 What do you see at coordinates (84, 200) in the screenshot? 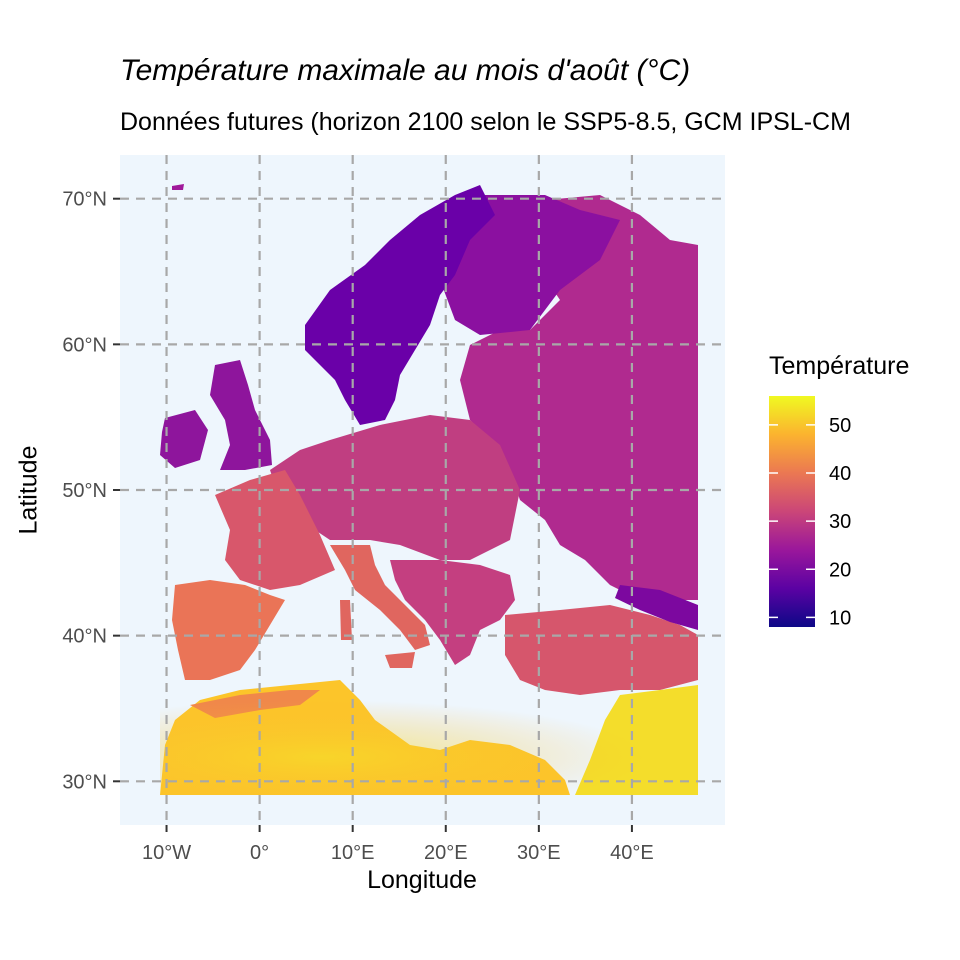
I see `y-tick-label: 70°N` at bounding box center [84, 200].